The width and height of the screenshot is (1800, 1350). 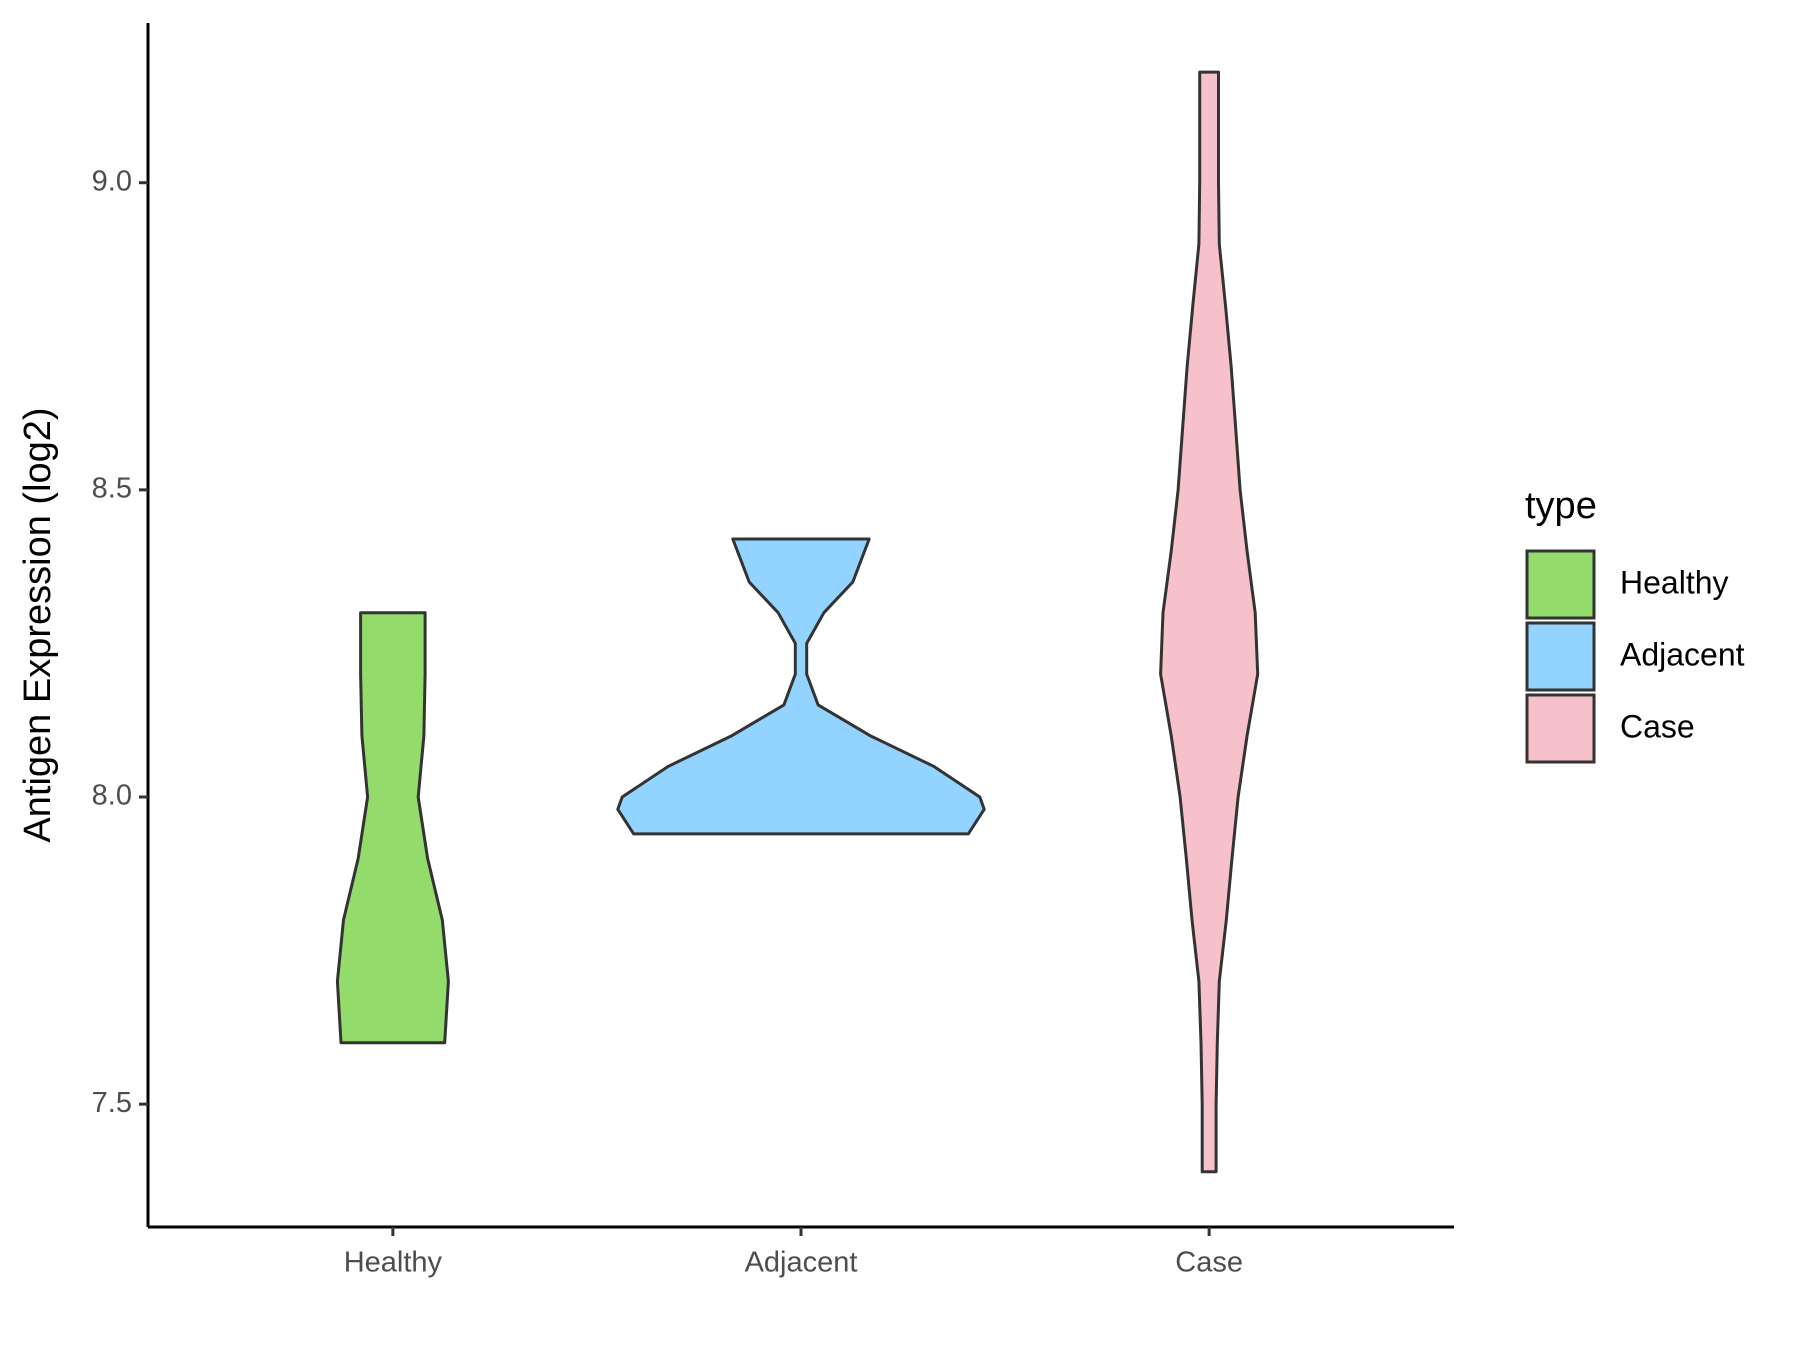 What do you see at coordinates (1682, 654) in the screenshot?
I see `legend-label: Adjacent` at bounding box center [1682, 654].